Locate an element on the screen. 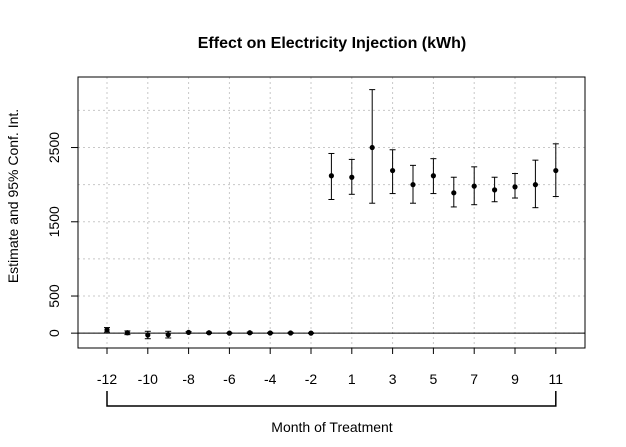 The image size is (626, 447). x-tick-label: 11 is located at coordinates (556, 379).